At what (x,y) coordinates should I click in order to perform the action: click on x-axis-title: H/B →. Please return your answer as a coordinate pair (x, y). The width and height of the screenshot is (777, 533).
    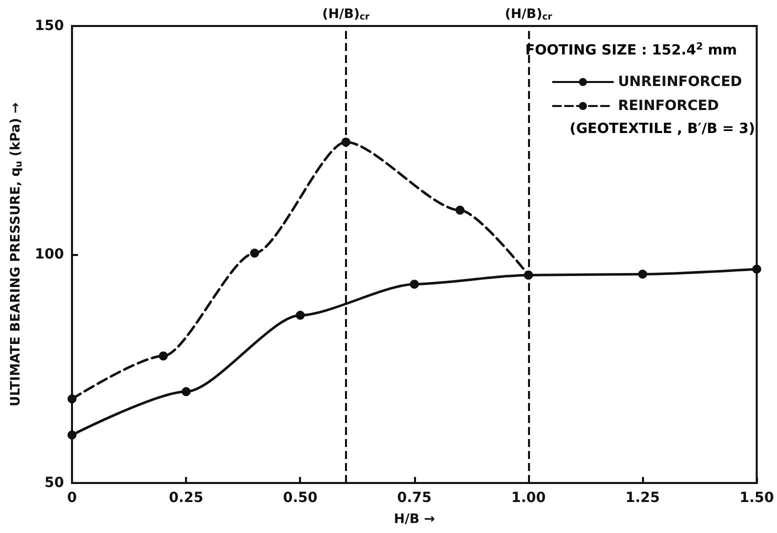
    Looking at the image, I should click on (414, 519).